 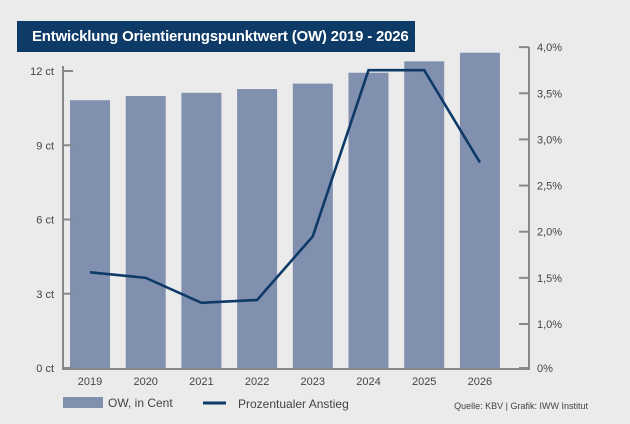 What do you see at coordinates (521, 406) in the screenshot?
I see `source-note: Quelle: KBV | Grafik: IWW Institut` at bounding box center [521, 406].